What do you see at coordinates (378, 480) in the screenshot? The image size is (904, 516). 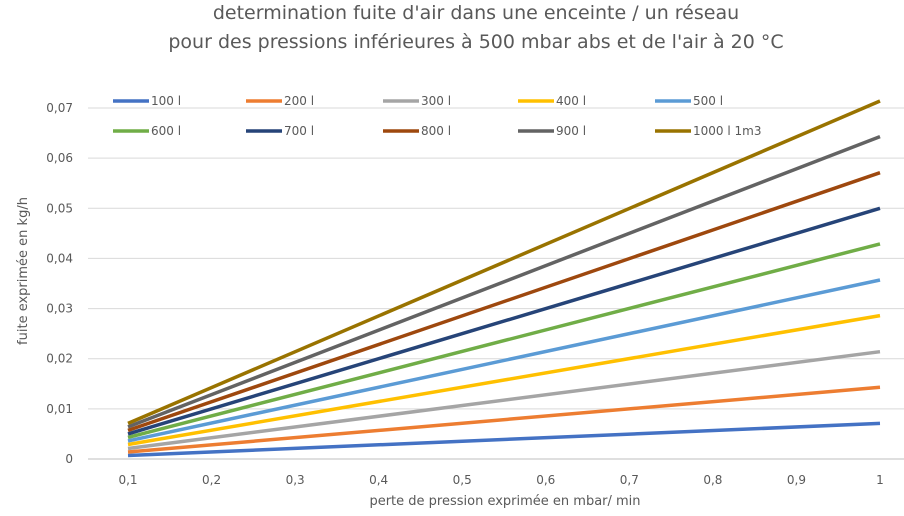 I see `x-tick-label: 0,4` at bounding box center [378, 480].